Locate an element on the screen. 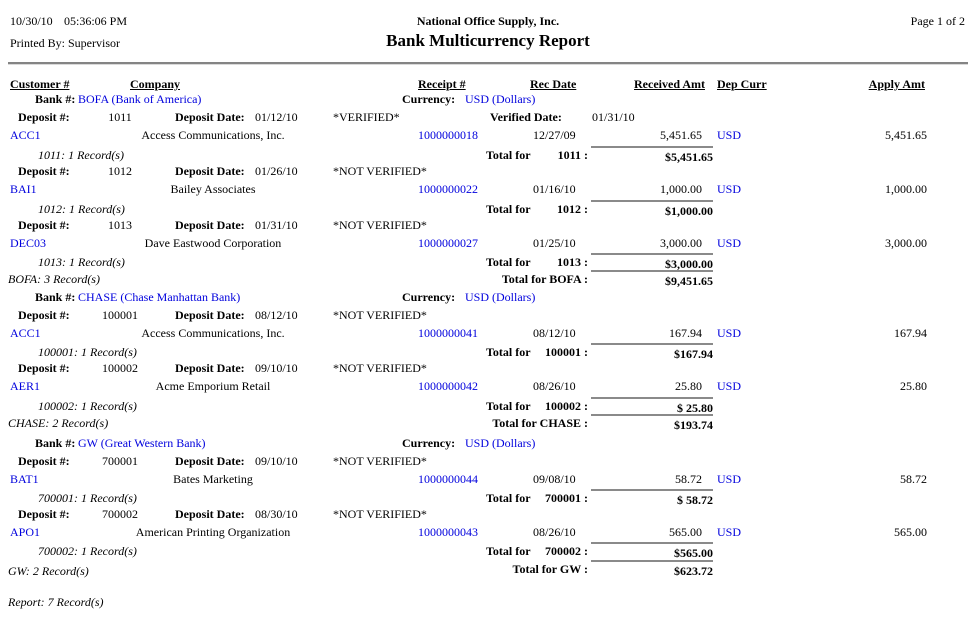 The height and width of the screenshot is (617, 976). rec-date-cell: 09/08/10 is located at coordinates (554, 479).